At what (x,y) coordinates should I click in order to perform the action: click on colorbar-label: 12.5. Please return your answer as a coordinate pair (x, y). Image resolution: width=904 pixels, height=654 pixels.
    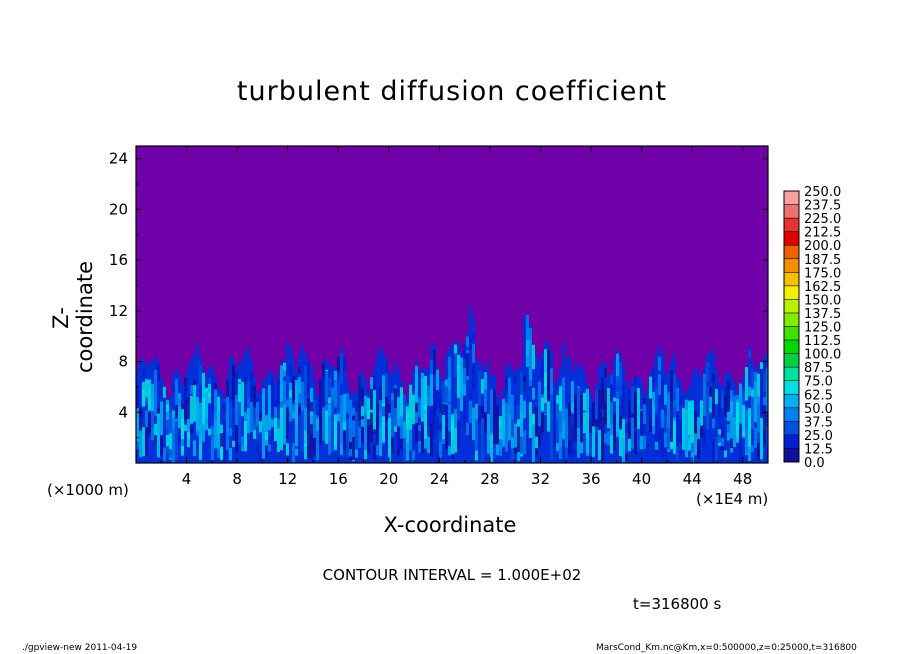
    Looking at the image, I should click on (818, 449).